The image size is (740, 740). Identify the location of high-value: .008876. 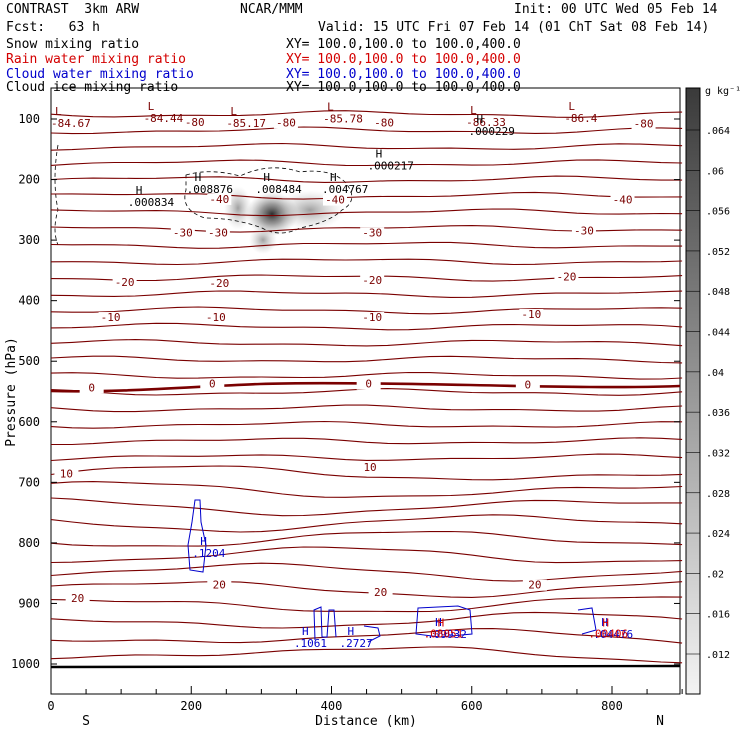
(210, 189).